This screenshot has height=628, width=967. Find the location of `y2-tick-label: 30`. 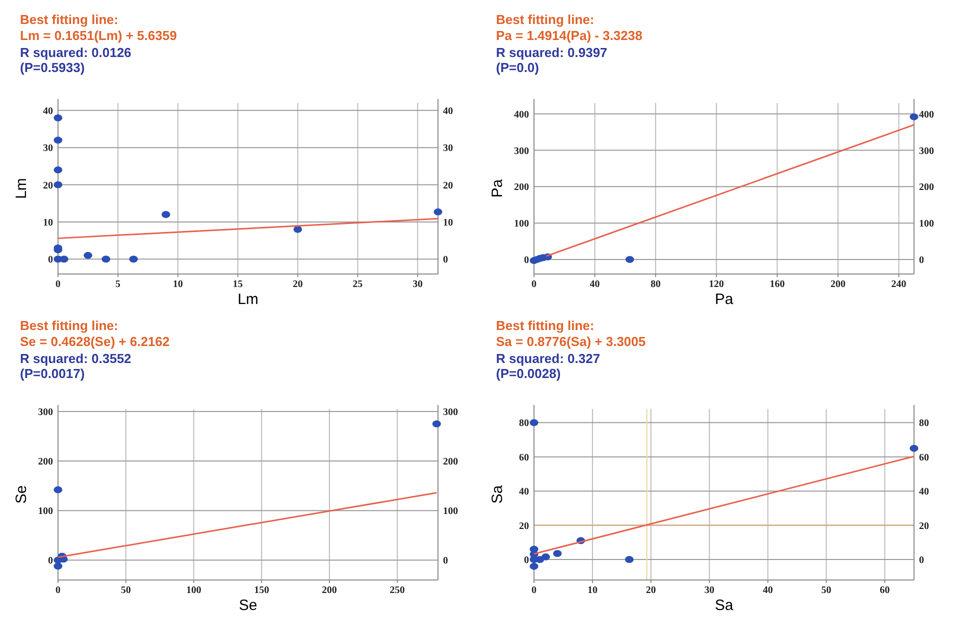

y2-tick-label: 30 is located at coordinates (448, 148).